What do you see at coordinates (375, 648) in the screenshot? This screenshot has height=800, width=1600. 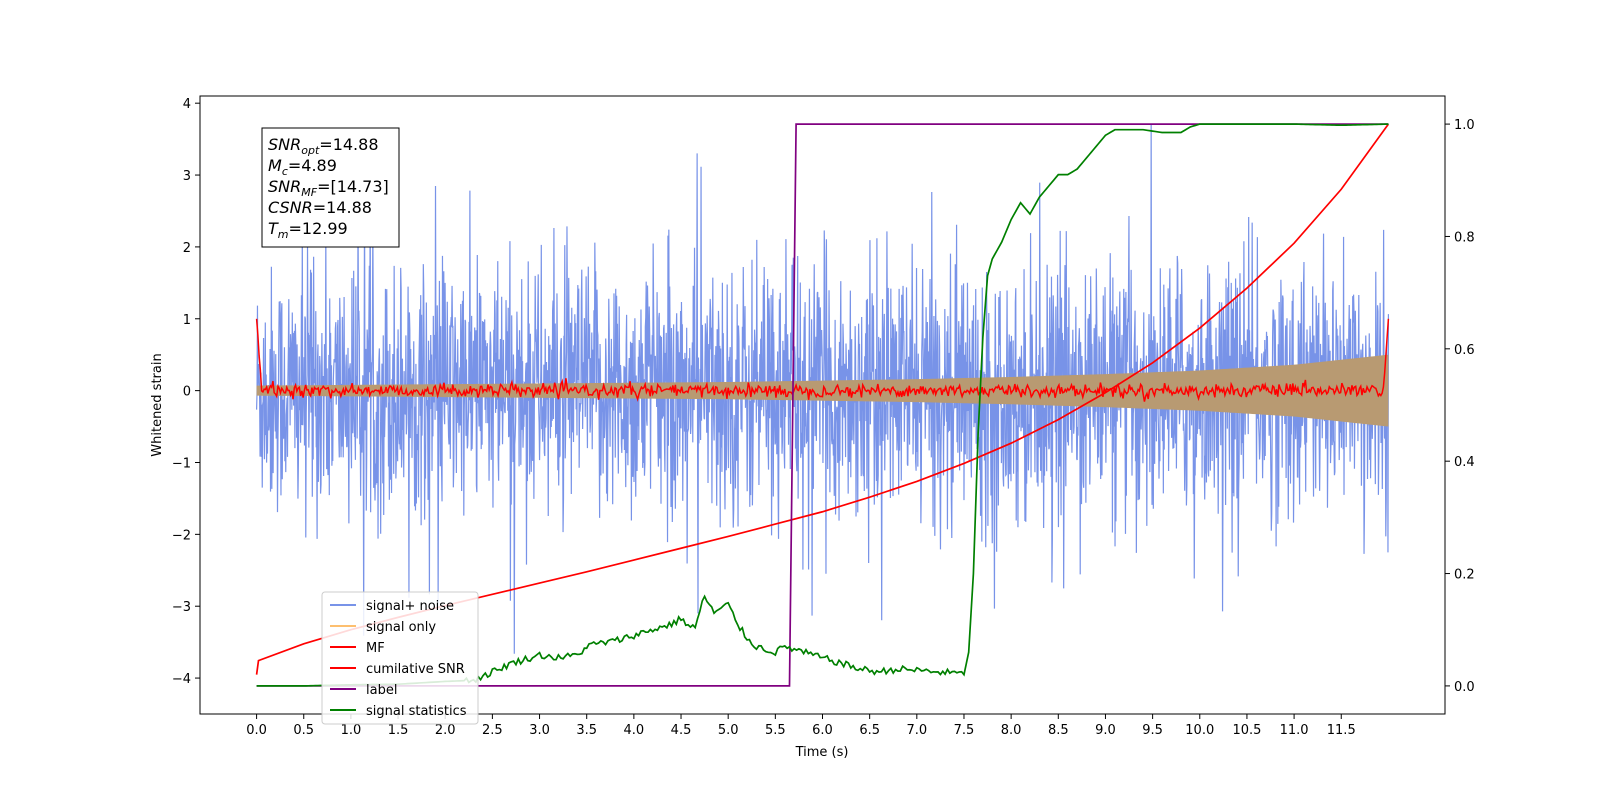 I see `legend-entry: MF` at bounding box center [375, 648].